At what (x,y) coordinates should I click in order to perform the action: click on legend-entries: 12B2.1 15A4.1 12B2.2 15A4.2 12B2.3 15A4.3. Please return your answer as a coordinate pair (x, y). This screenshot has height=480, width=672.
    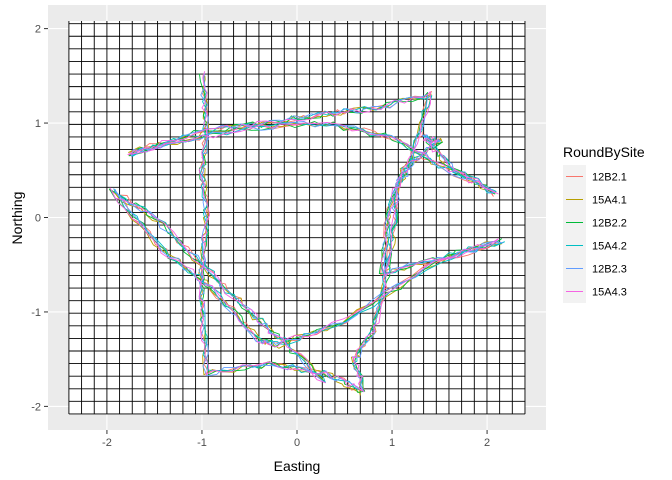
    Looking at the image, I should click on (595, 234).